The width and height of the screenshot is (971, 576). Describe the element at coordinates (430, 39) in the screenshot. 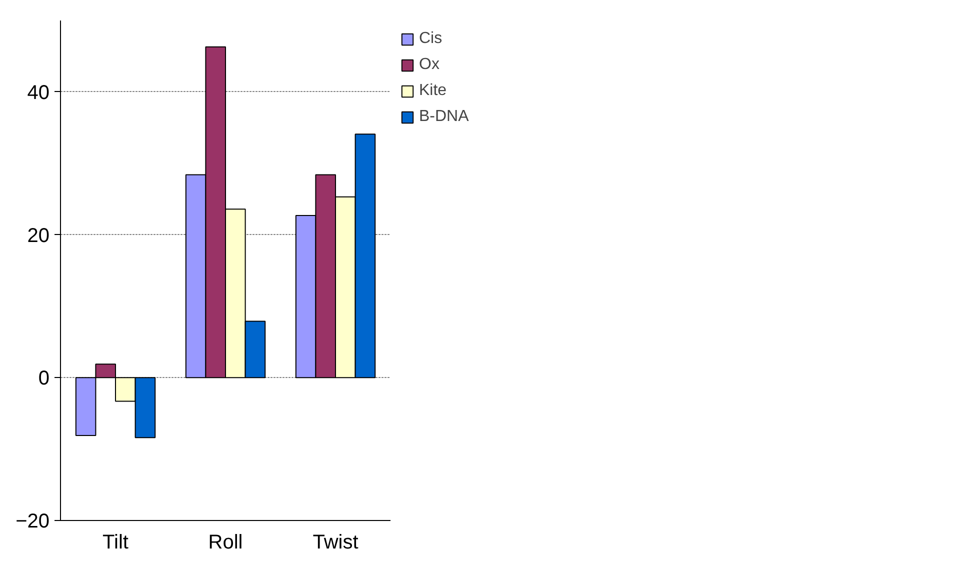

I see `legend-label: Cis` at that location.